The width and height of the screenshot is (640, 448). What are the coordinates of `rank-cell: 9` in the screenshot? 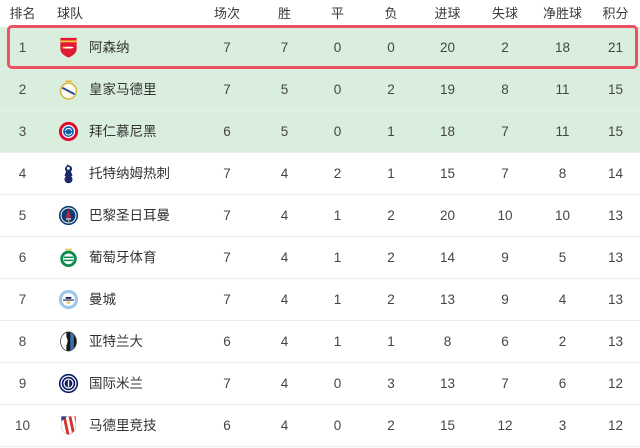 It's located at (22, 383).